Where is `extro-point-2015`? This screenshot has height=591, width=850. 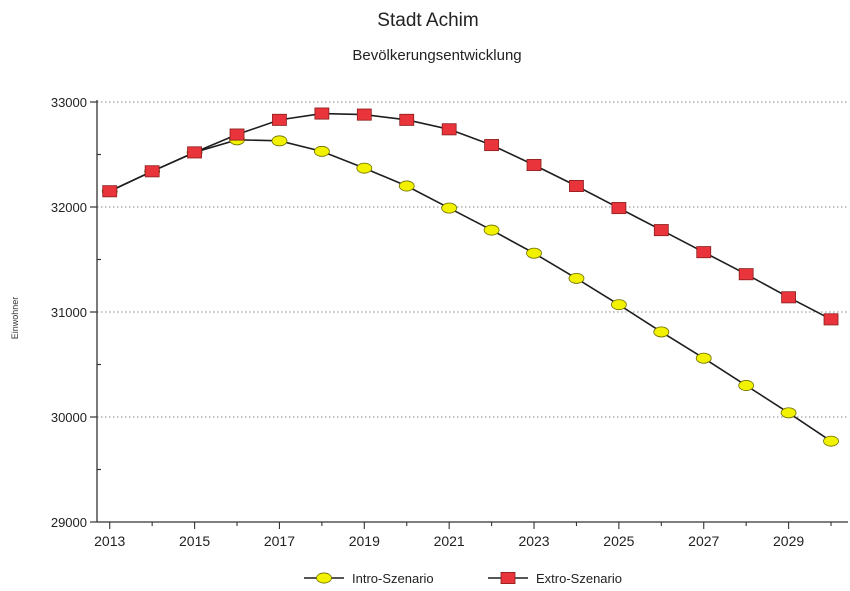
extro-point-2015 is located at coordinates (194, 152).